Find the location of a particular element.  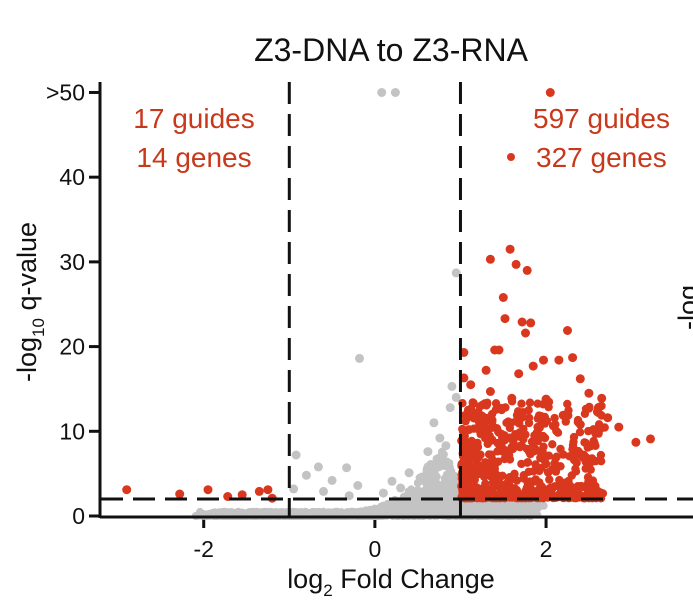

x-tick-label: -2 is located at coordinates (203, 549).